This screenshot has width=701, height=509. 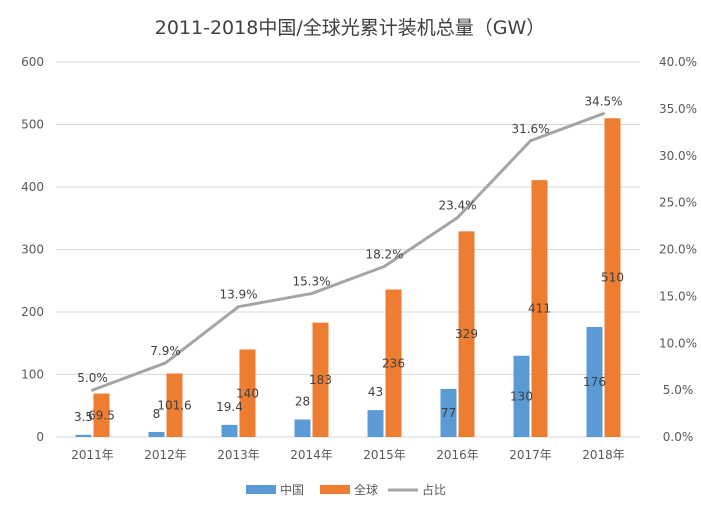 I want to click on label-share: 7.9%, so click(x=165, y=351).